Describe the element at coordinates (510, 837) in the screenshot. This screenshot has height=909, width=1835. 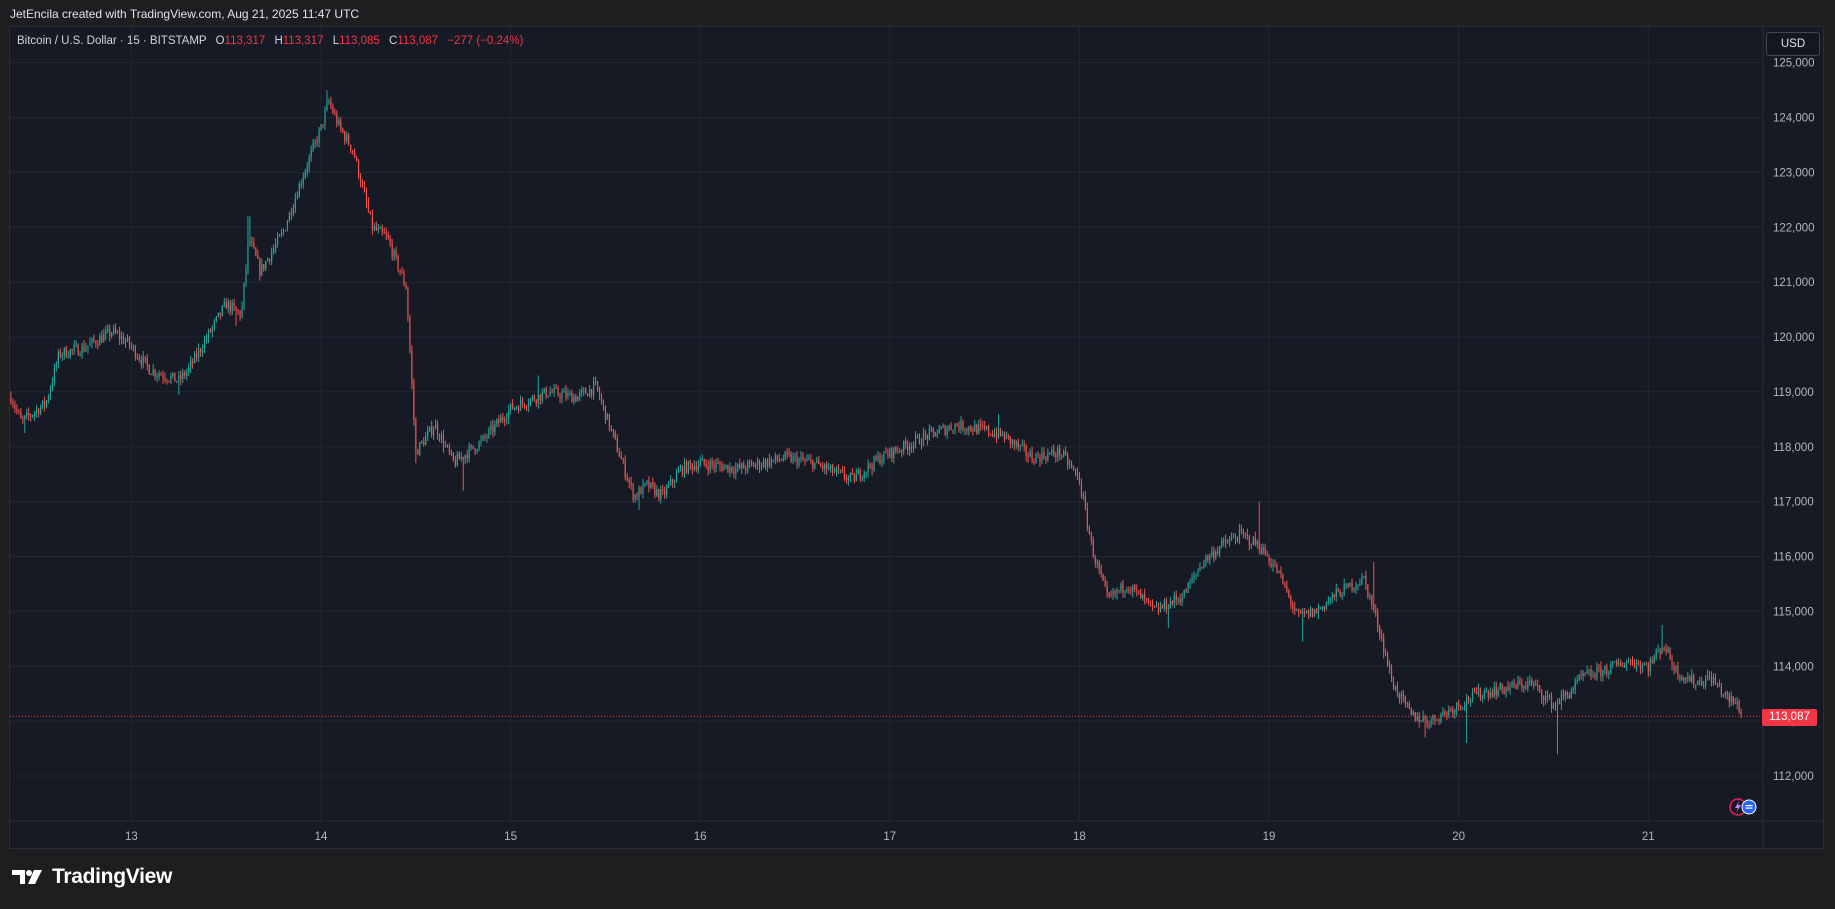
I see `x-tick-label: 15` at that location.